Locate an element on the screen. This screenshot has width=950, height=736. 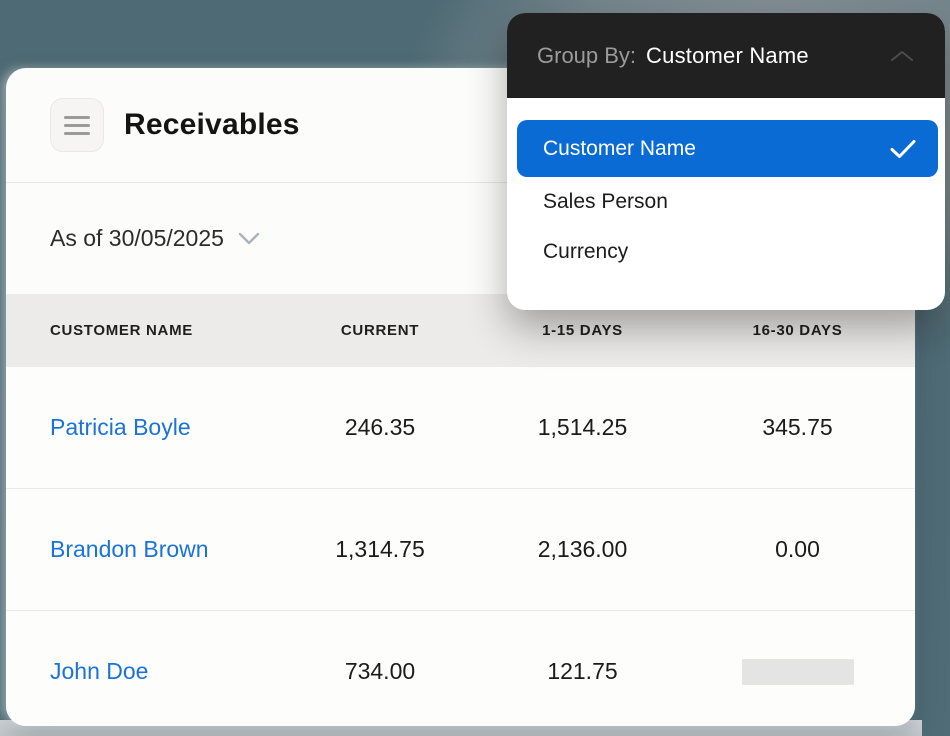
current-value: 246.35 is located at coordinates (380, 427).